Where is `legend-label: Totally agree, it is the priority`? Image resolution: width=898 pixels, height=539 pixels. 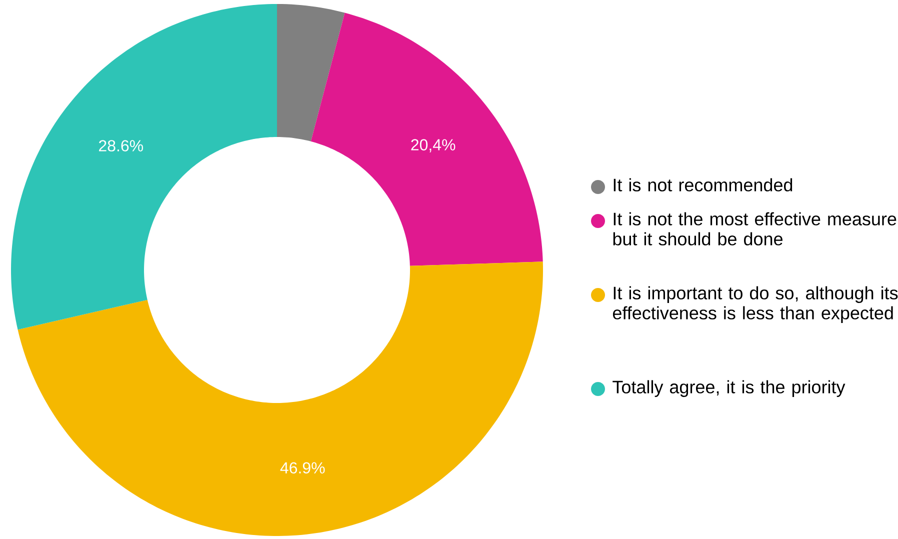 legend-label: Totally agree, it is the priority is located at coordinates (729, 388).